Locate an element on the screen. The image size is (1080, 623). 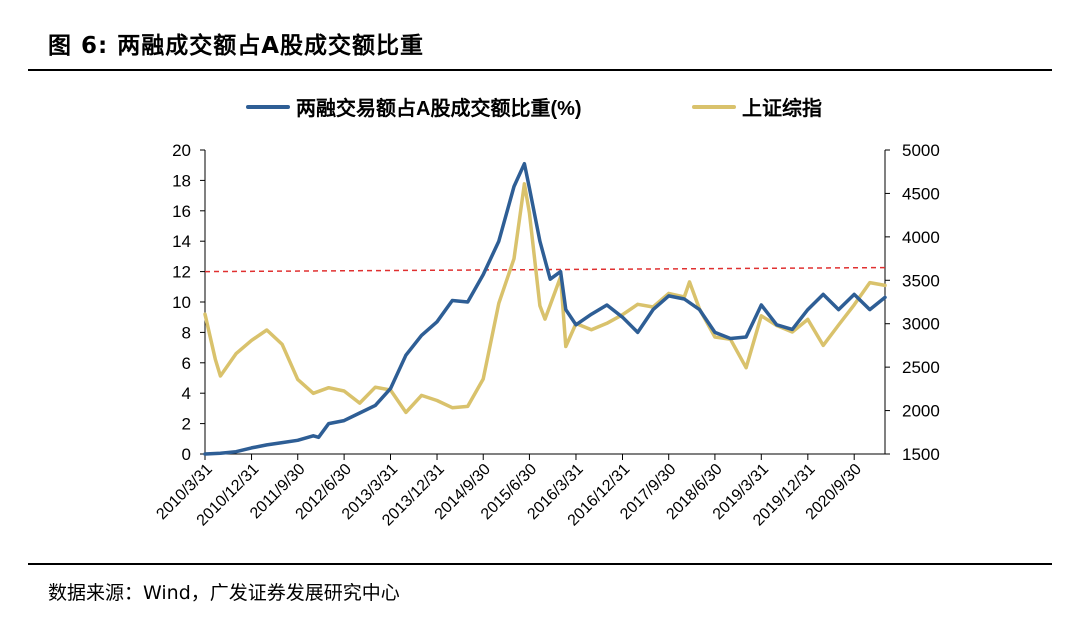
y-right-tick-label: 4500 is located at coordinates (921, 193).